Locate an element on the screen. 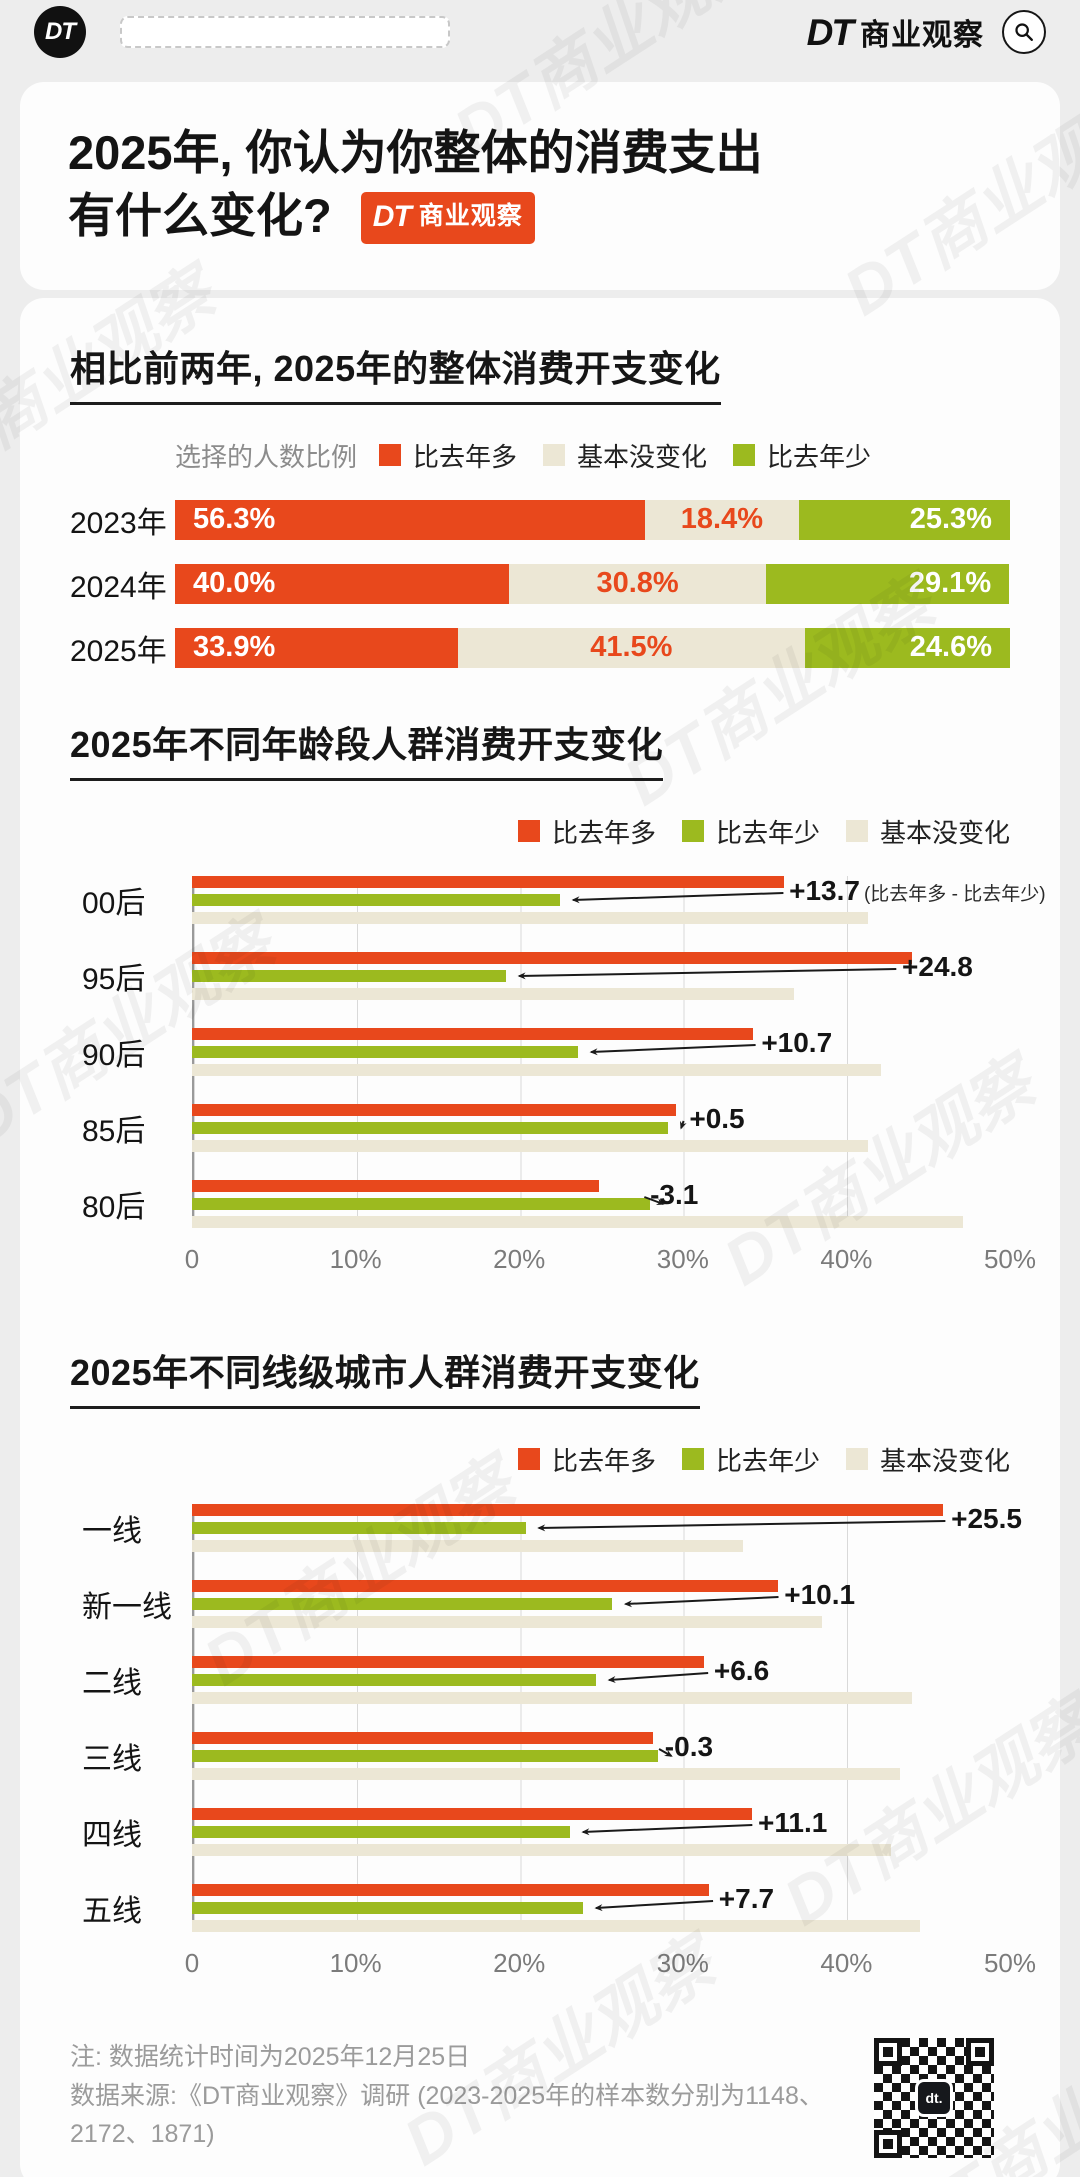 The width and height of the screenshot is (1080, 2177). x-tick: 10% is located at coordinates (355, 1258).